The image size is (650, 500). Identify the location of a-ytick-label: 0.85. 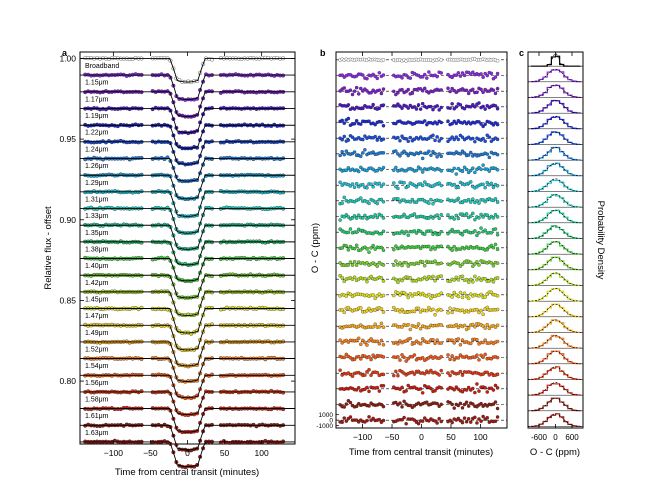
(67, 300).